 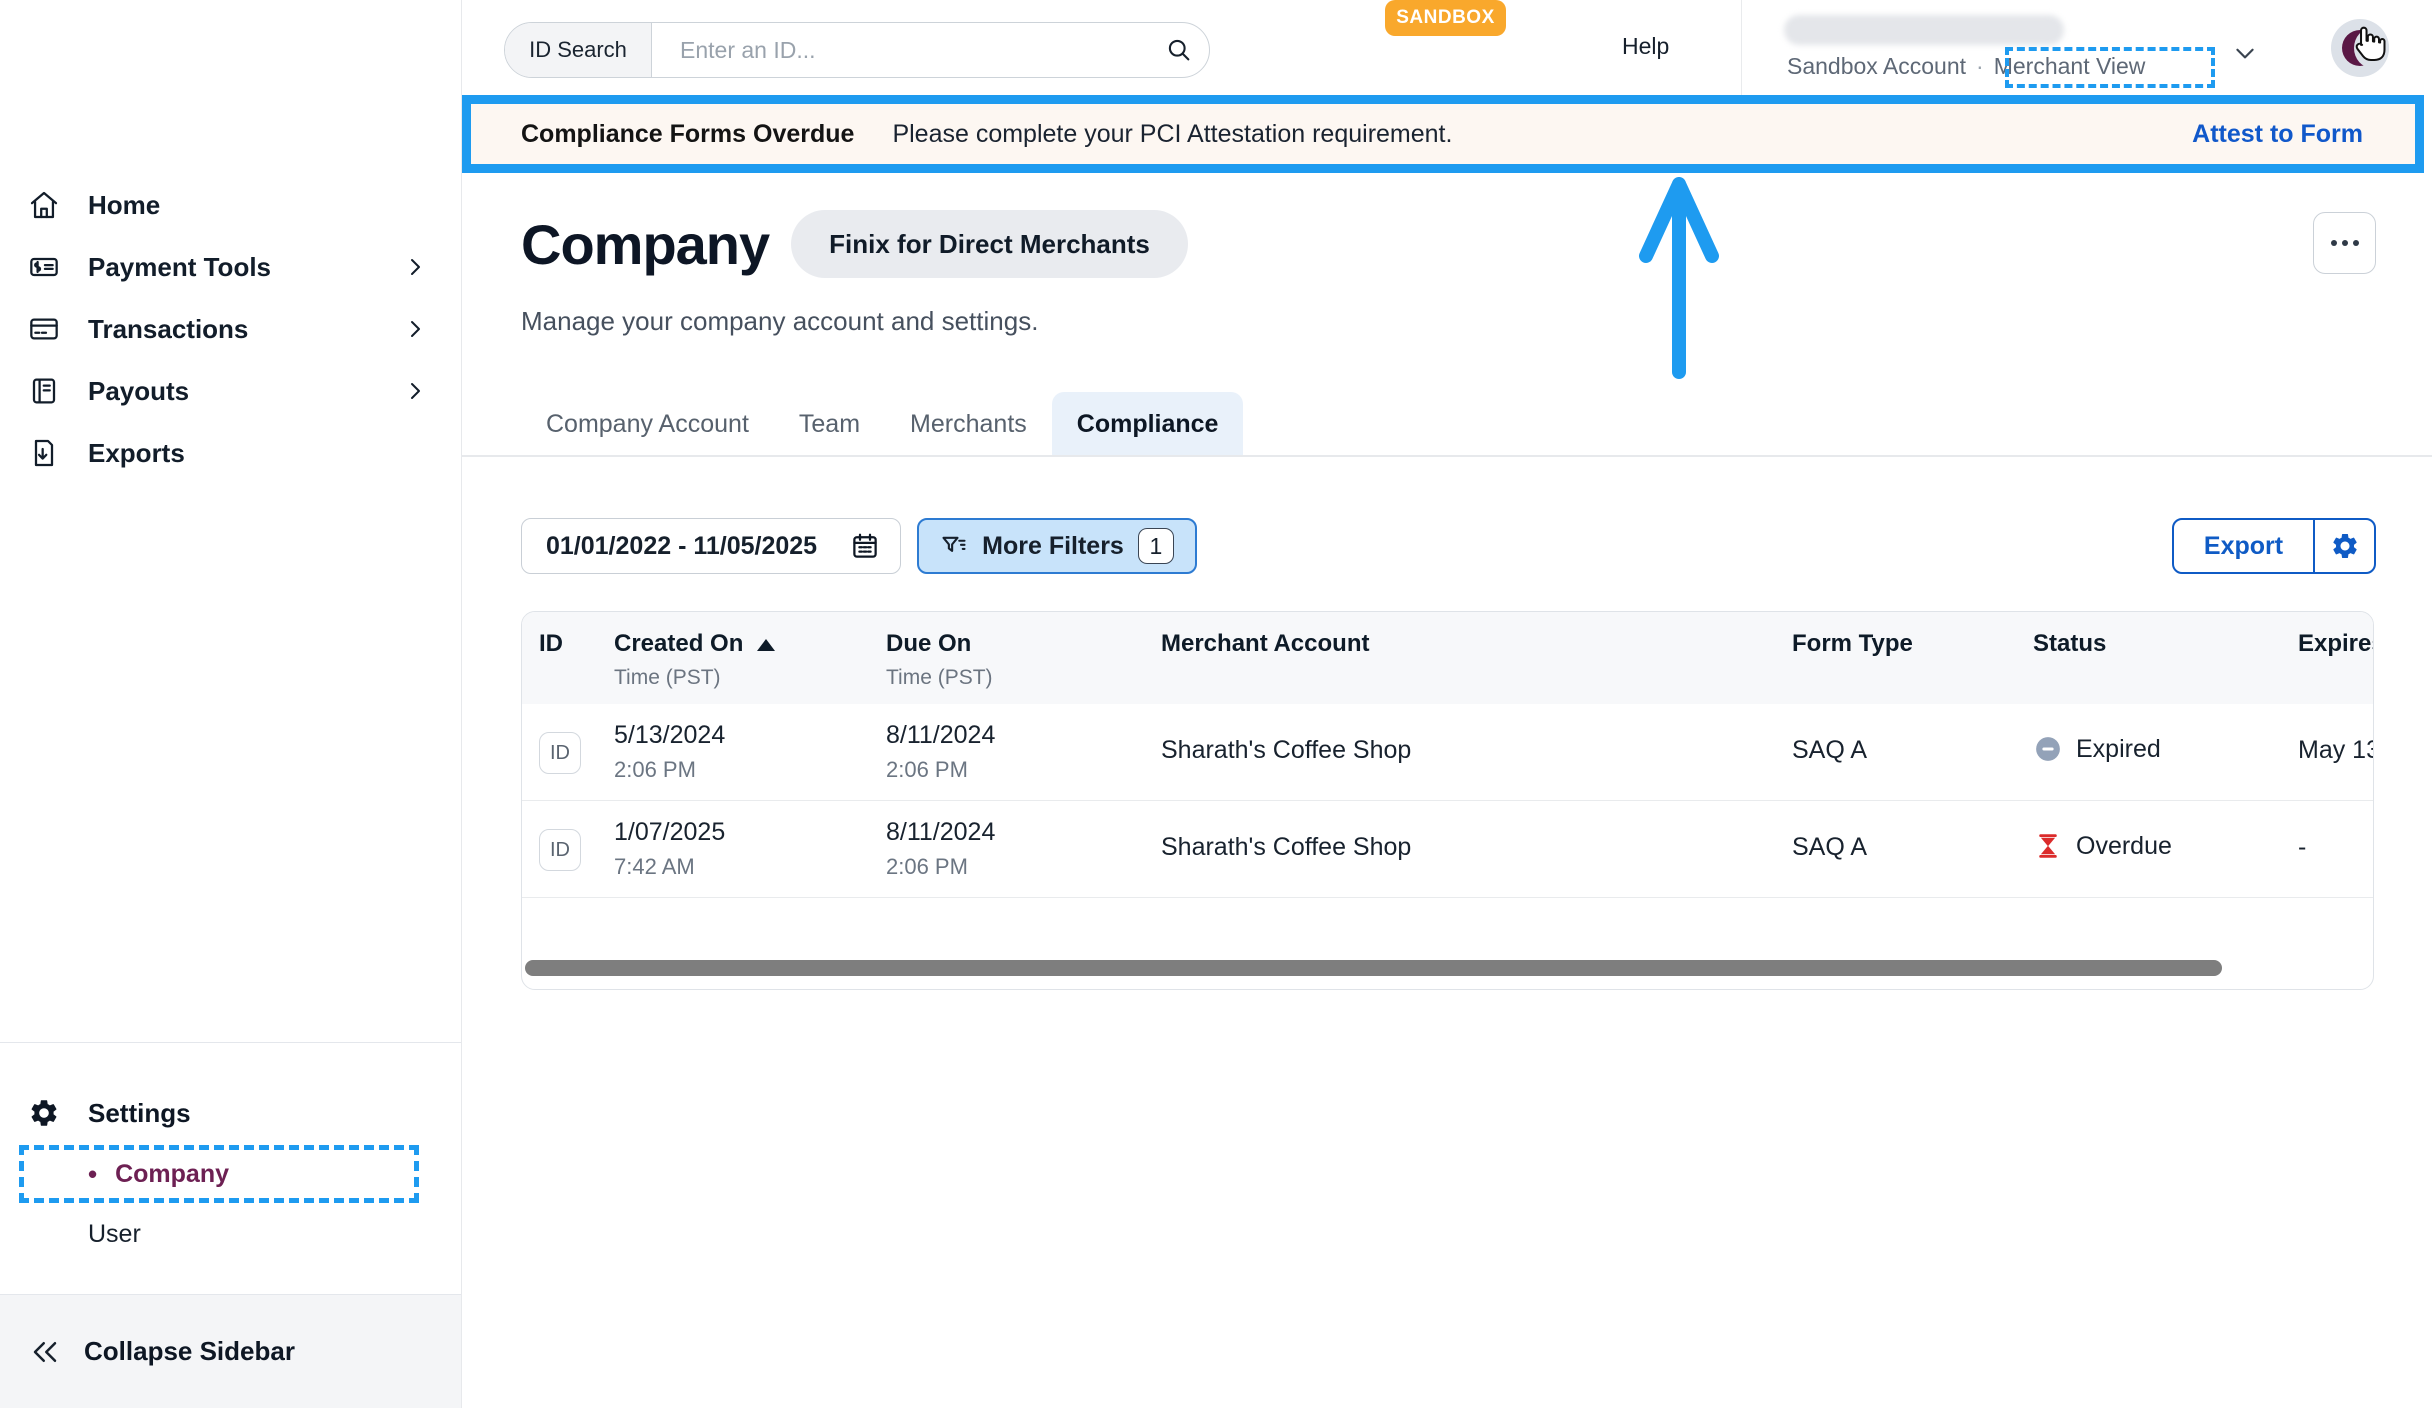 What do you see at coordinates (1179, 50) in the screenshot?
I see `search-icon` at bounding box center [1179, 50].